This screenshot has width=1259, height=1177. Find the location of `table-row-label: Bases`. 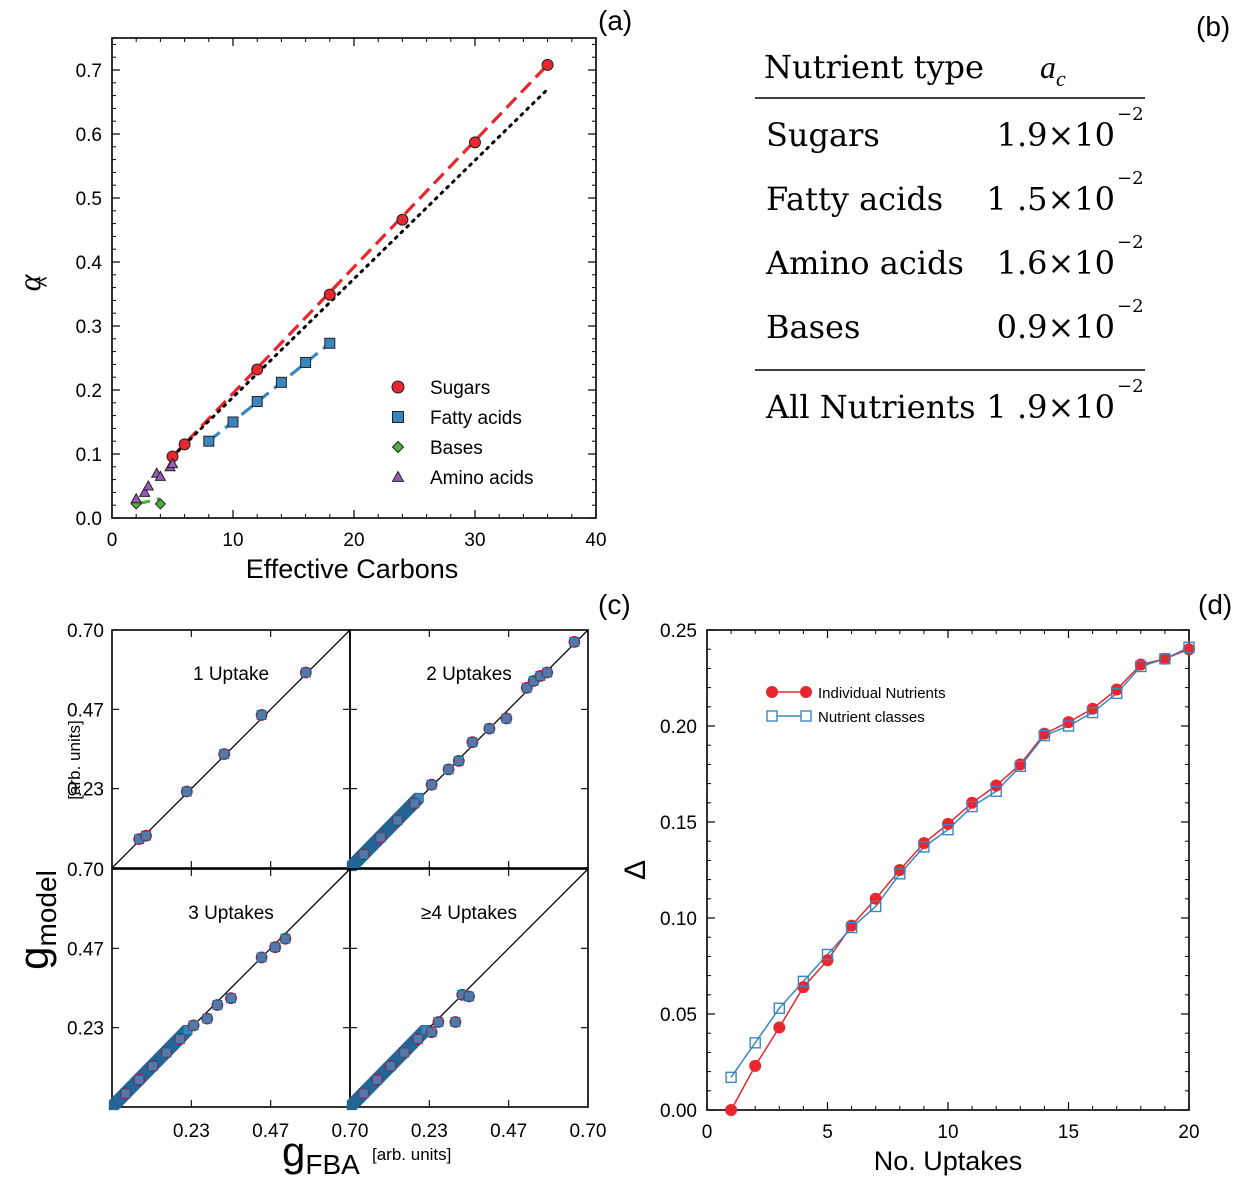

table-row-label: Bases is located at coordinates (813, 327).